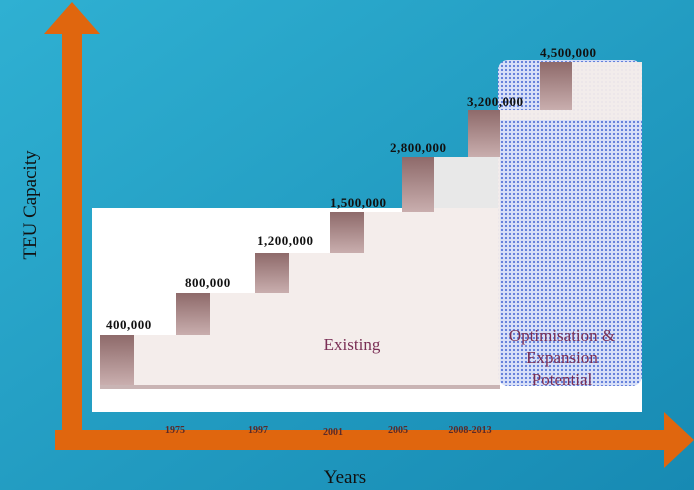  I want to click on year-label: 1975, so click(175, 430).